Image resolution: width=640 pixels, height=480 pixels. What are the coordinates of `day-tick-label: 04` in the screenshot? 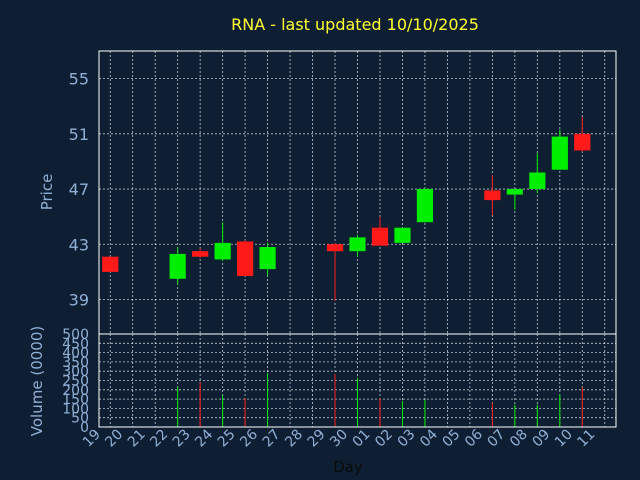 It's located at (429, 438).